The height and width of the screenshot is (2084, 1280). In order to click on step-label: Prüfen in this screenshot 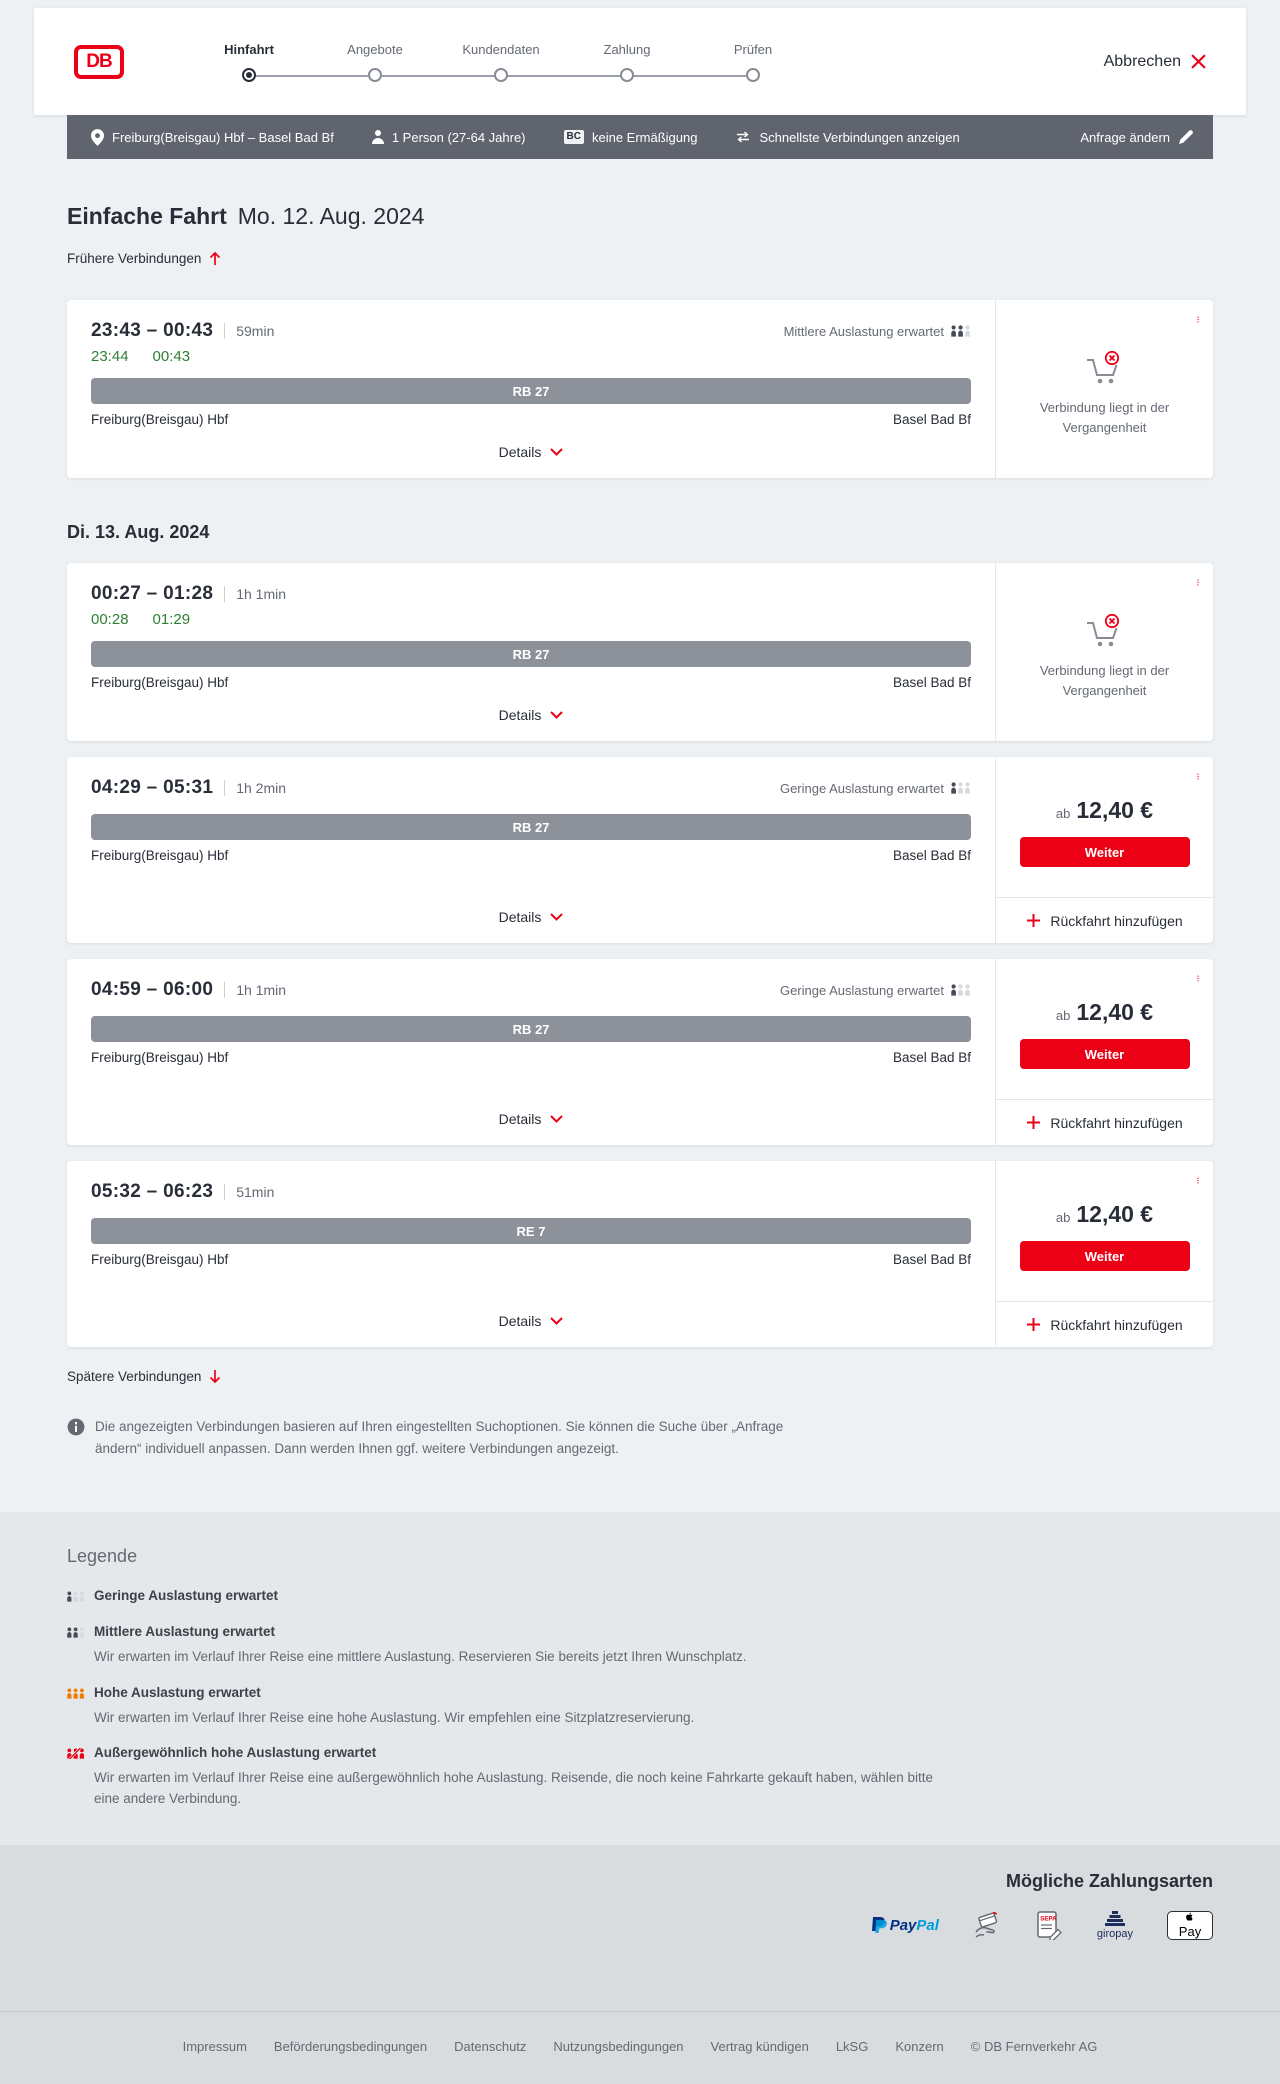, I will do `click(753, 49)`.